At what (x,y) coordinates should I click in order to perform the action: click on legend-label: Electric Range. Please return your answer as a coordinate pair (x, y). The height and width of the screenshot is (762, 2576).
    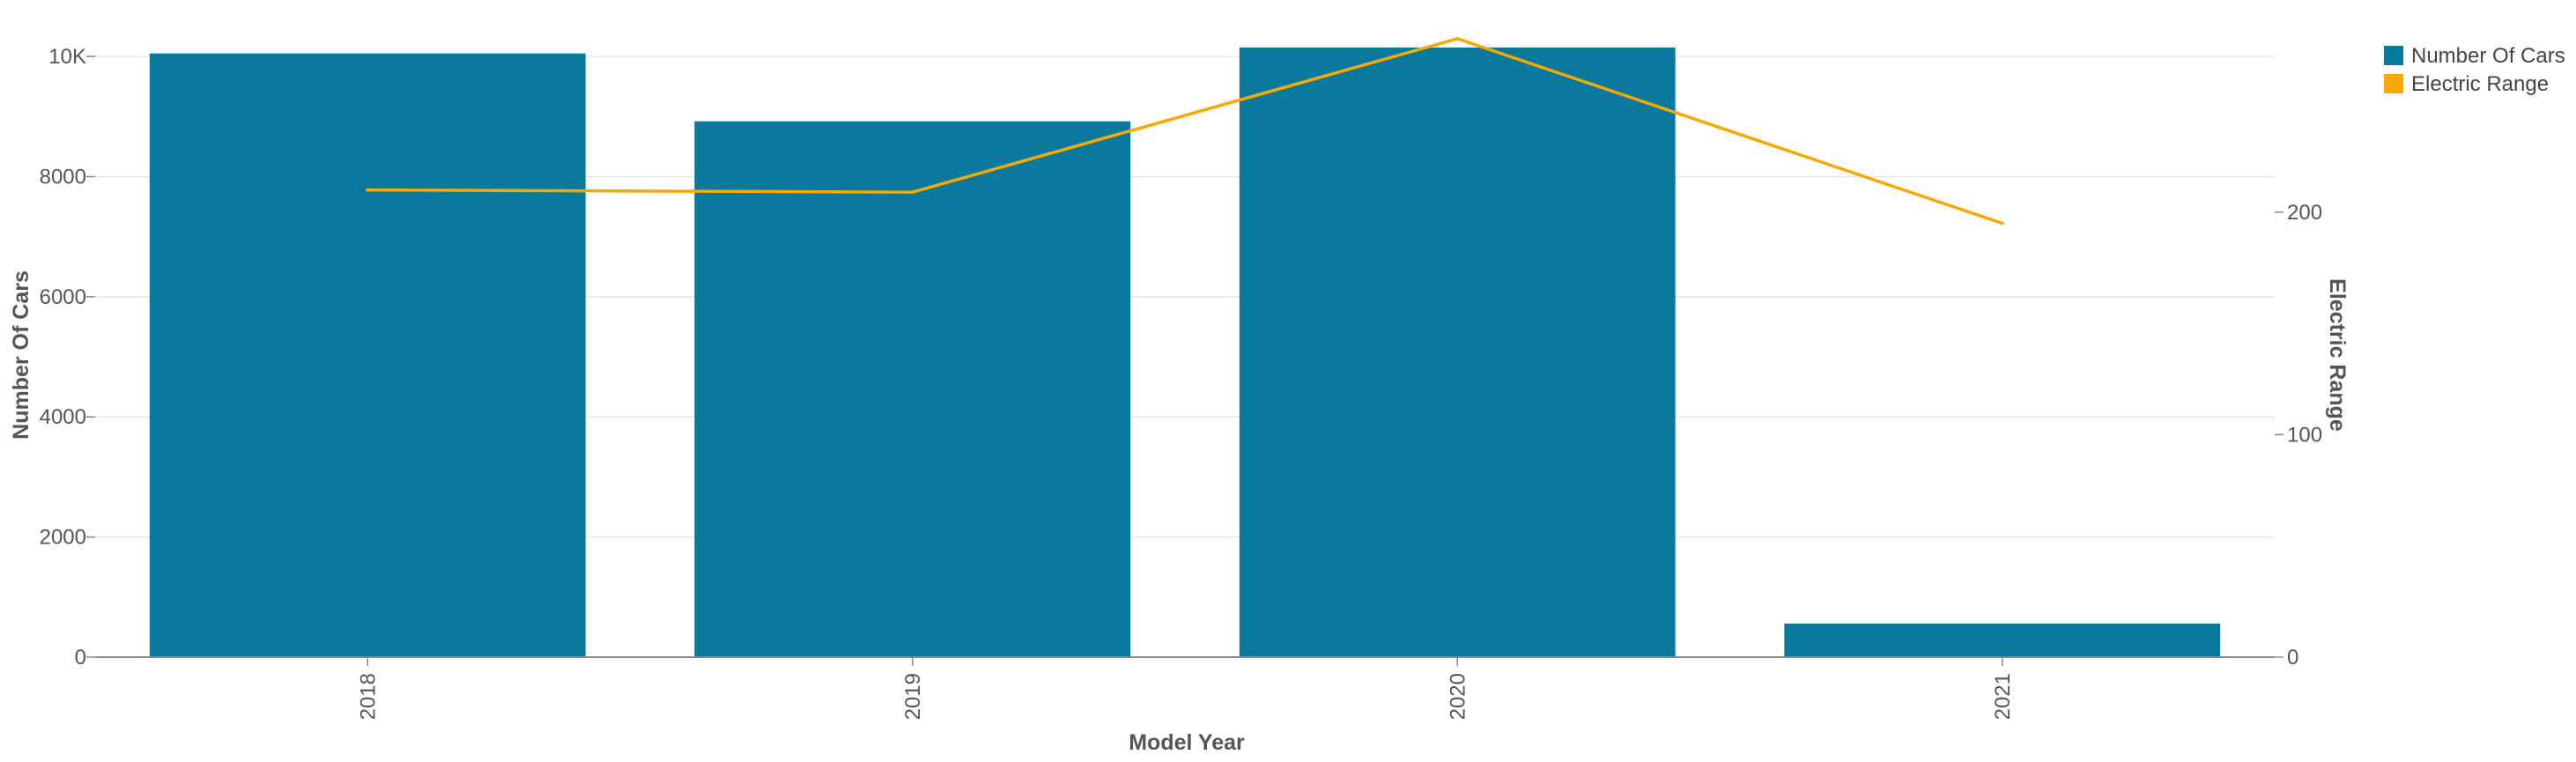
    Looking at the image, I should click on (2480, 84).